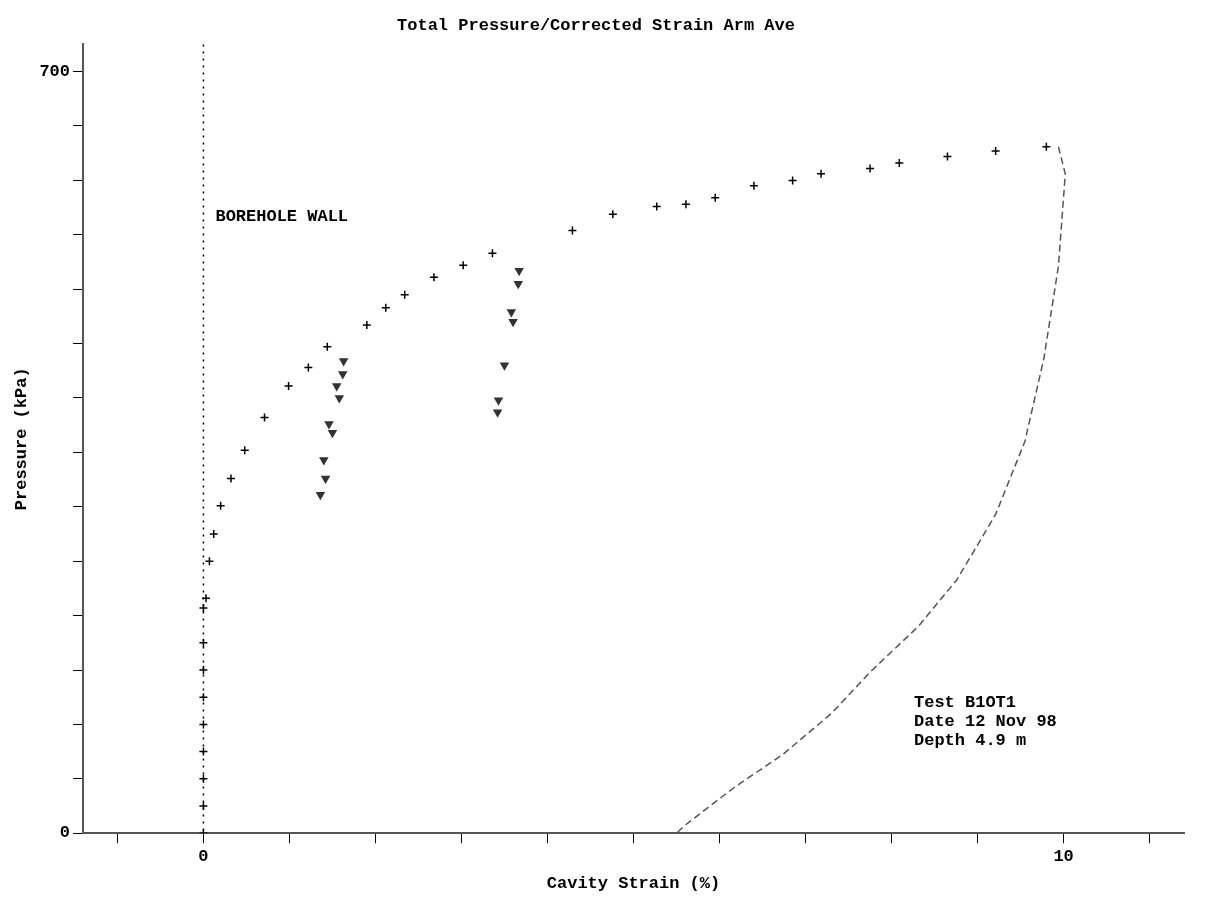 This screenshot has height=910, width=1212. Describe the element at coordinates (22, 439) in the screenshot. I see `y-axis-title: Pressure (kPa)` at that location.